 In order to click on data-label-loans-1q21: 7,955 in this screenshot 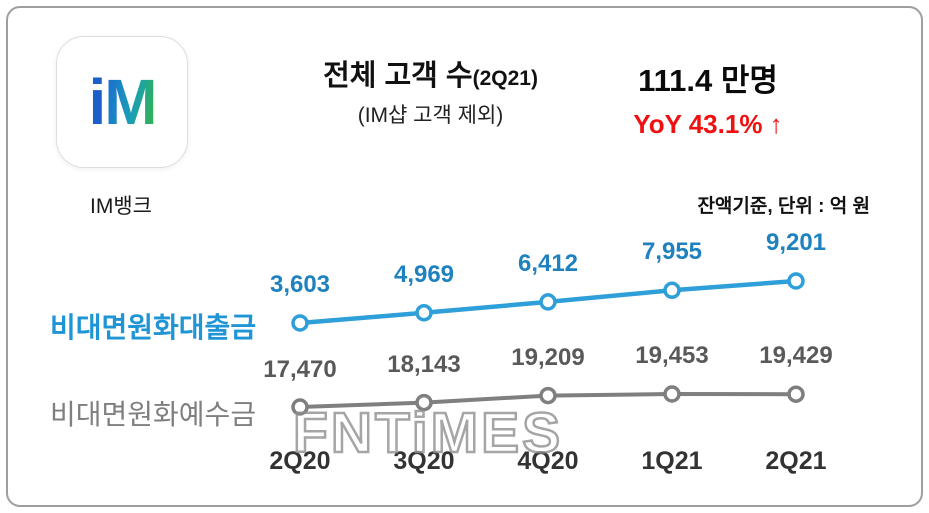, I will do `click(672, 251)`.